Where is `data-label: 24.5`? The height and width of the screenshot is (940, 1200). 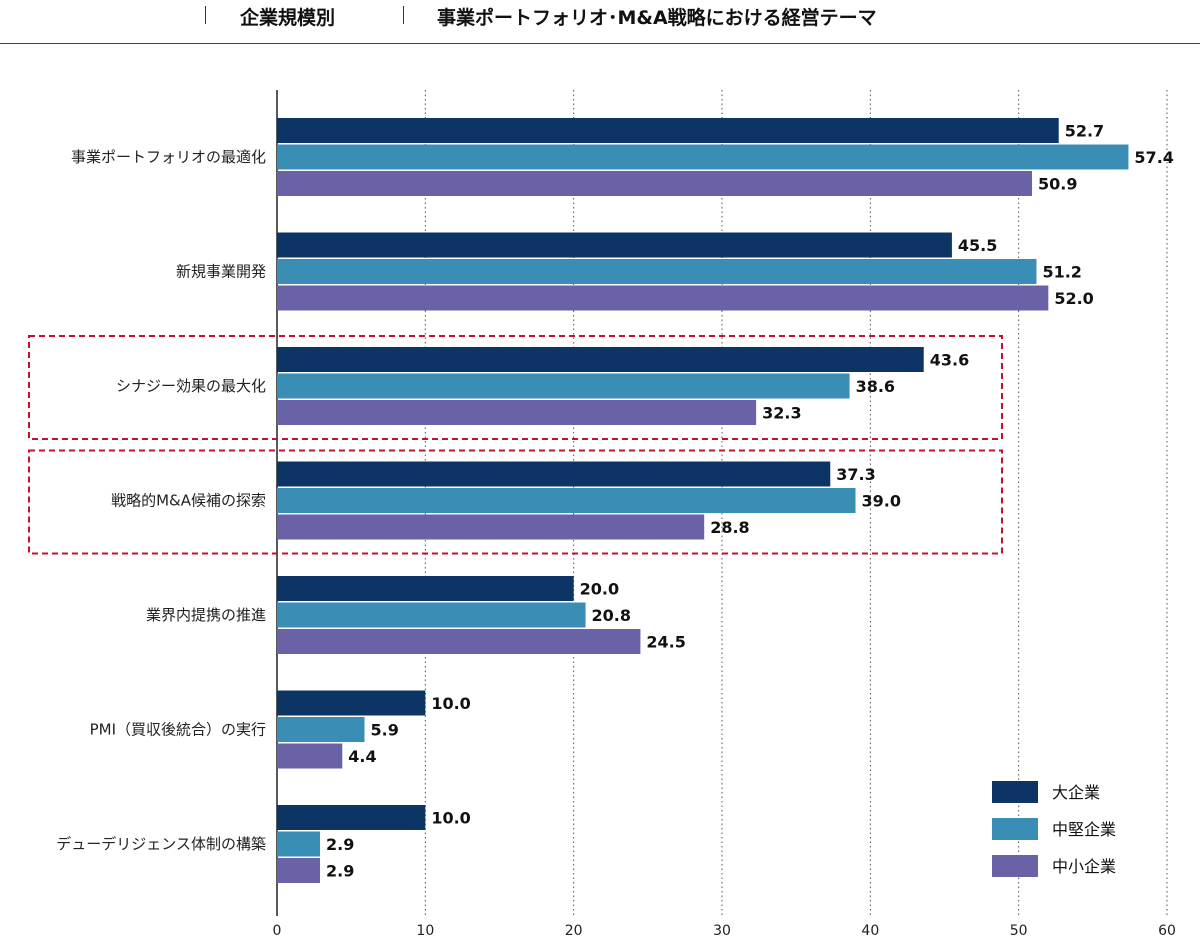 data-label: 24.5 is located at coordinates (665, 642).